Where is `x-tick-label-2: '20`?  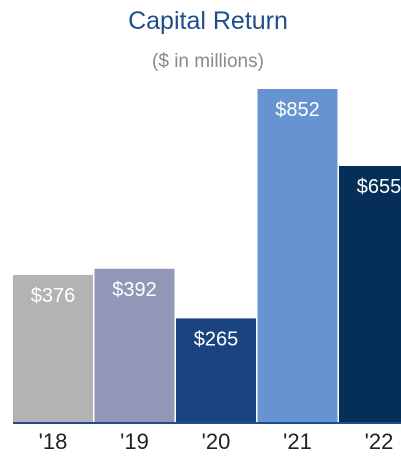
x-tick-label-2: '20 is located at coordinates (216, 441).